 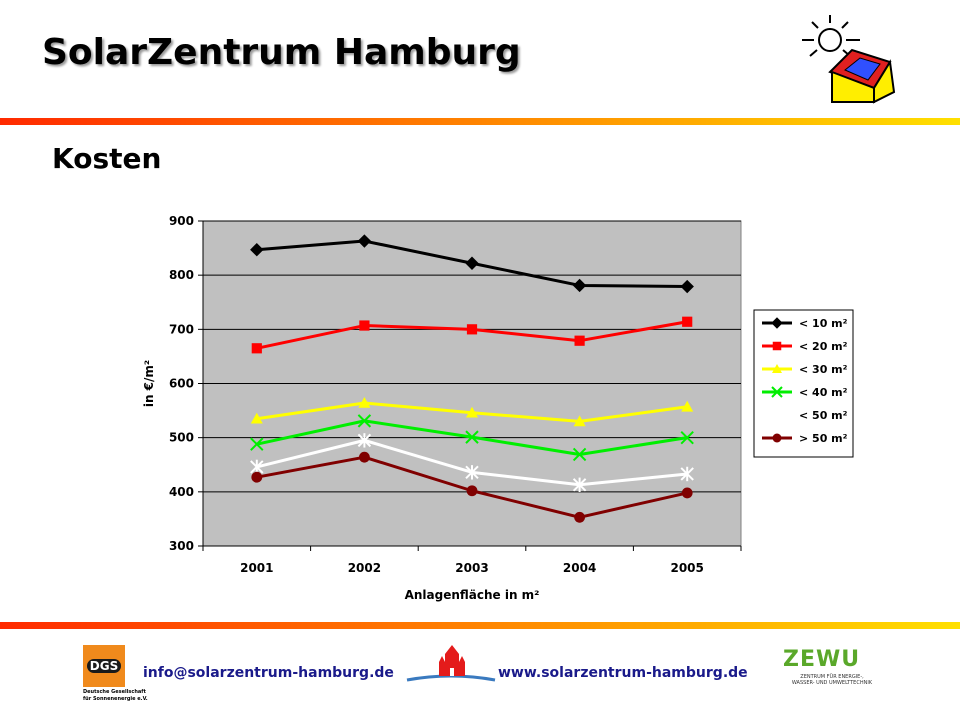 What do you see at coordinates (471, 568) in the screenshot?
I see `x-tick-label: 2003` at bounding box center [471, 568].